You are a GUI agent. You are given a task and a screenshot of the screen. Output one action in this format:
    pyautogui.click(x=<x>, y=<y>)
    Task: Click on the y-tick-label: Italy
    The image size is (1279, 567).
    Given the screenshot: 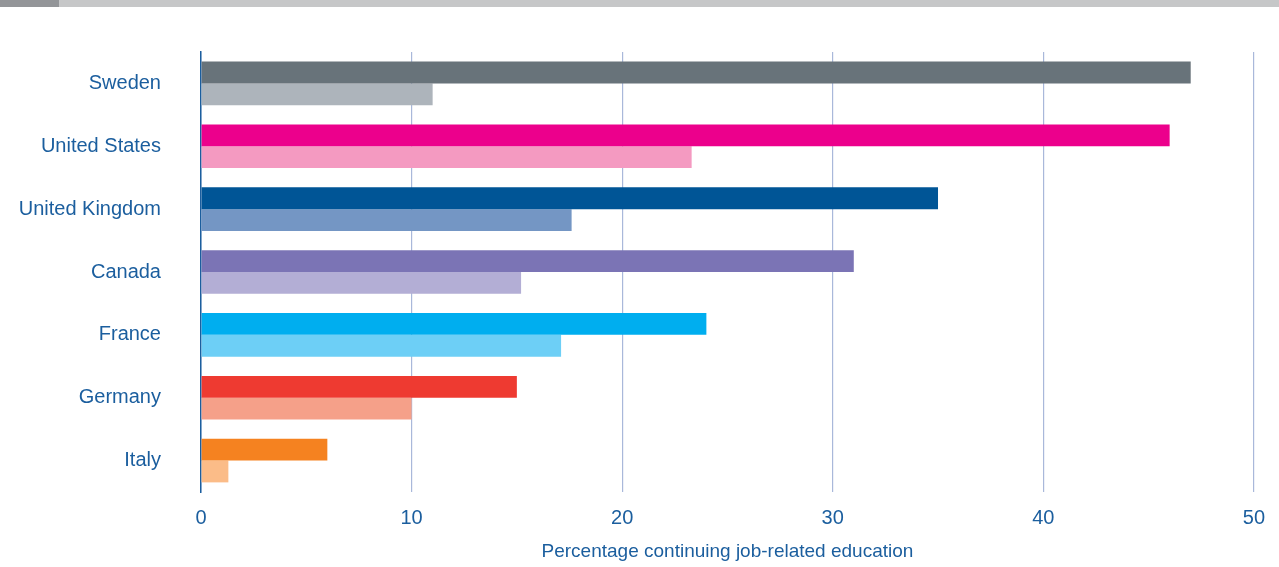 What is the action you would take?
    pyautogui.click(x=142, y=459)
    